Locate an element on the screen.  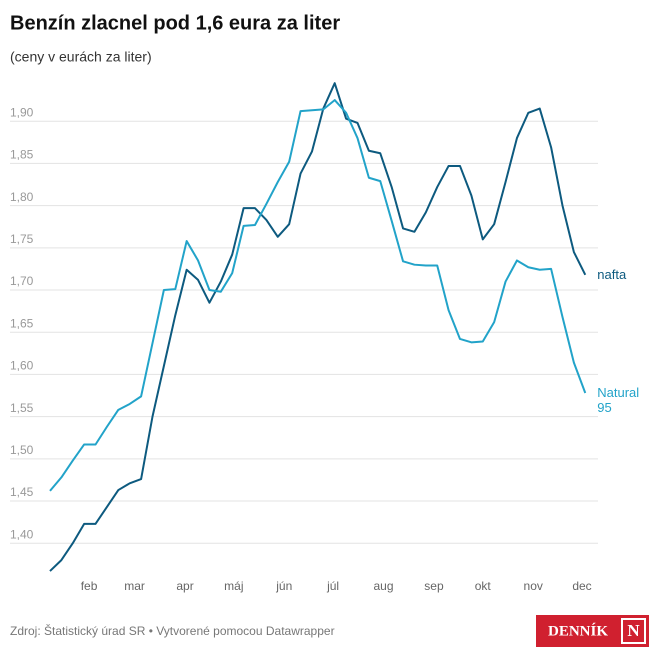
y-tick-label: 1,50 is located at coordinates (22, 450).